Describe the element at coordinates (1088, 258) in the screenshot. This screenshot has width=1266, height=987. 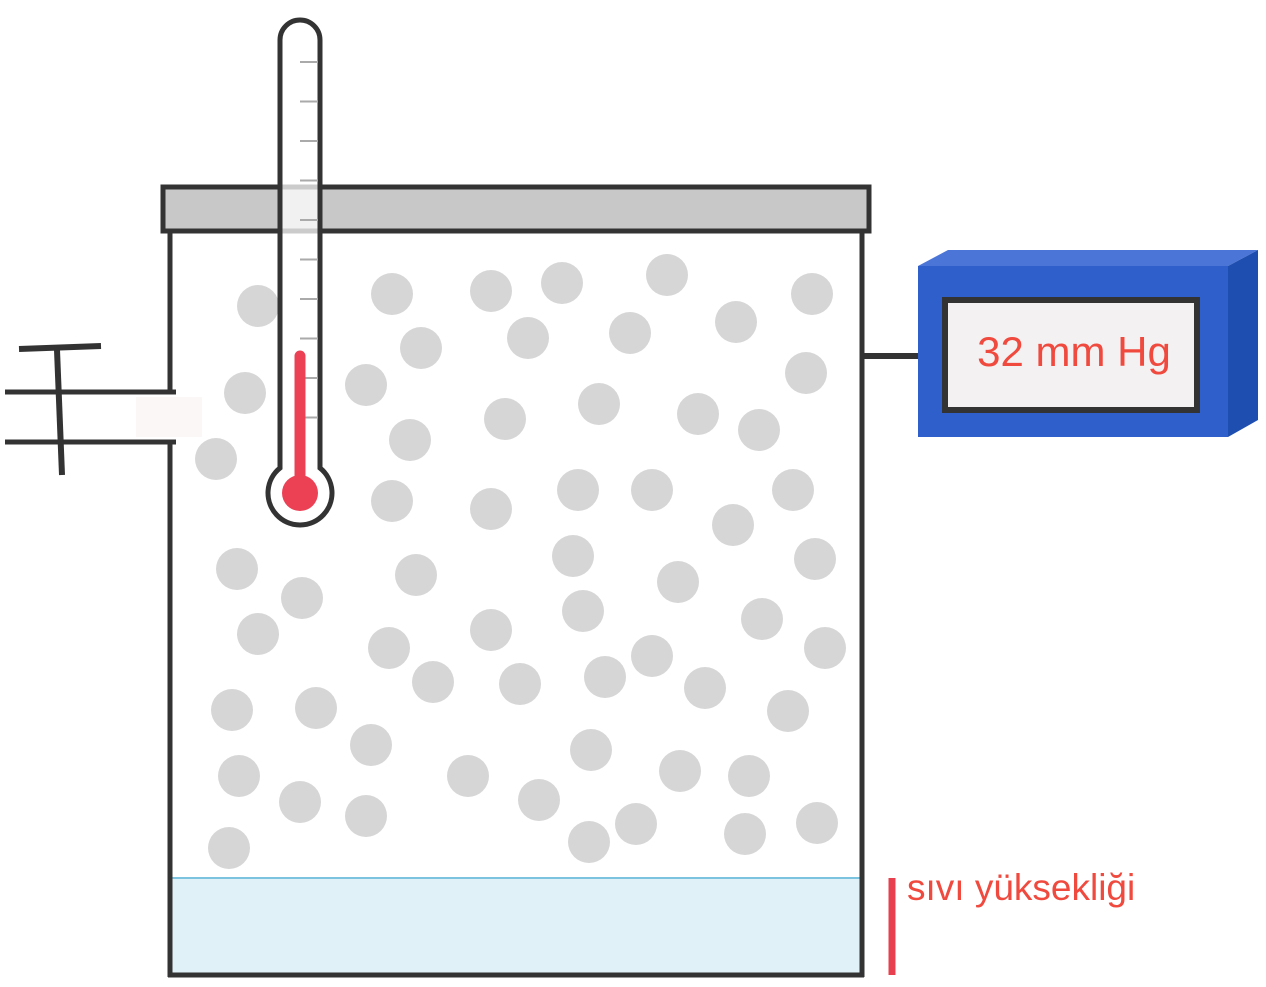
I see `gauge-top-face` at that location.